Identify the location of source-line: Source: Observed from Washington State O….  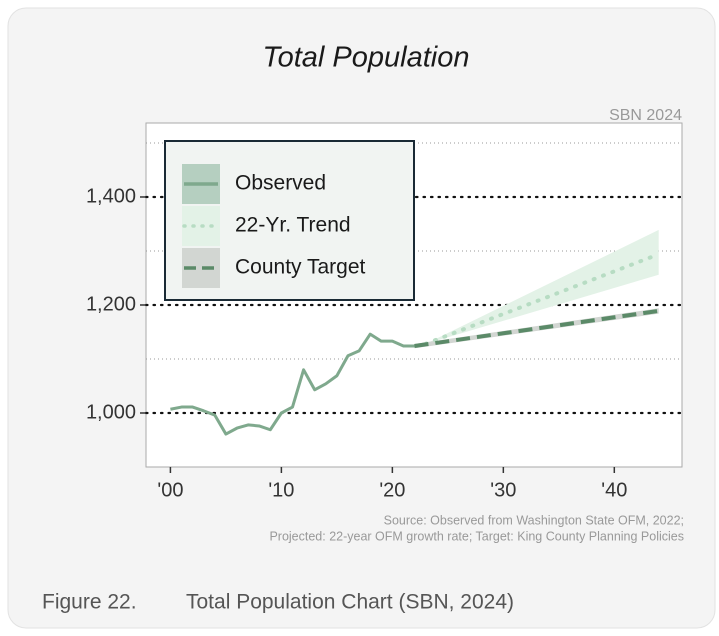
(534, 520).